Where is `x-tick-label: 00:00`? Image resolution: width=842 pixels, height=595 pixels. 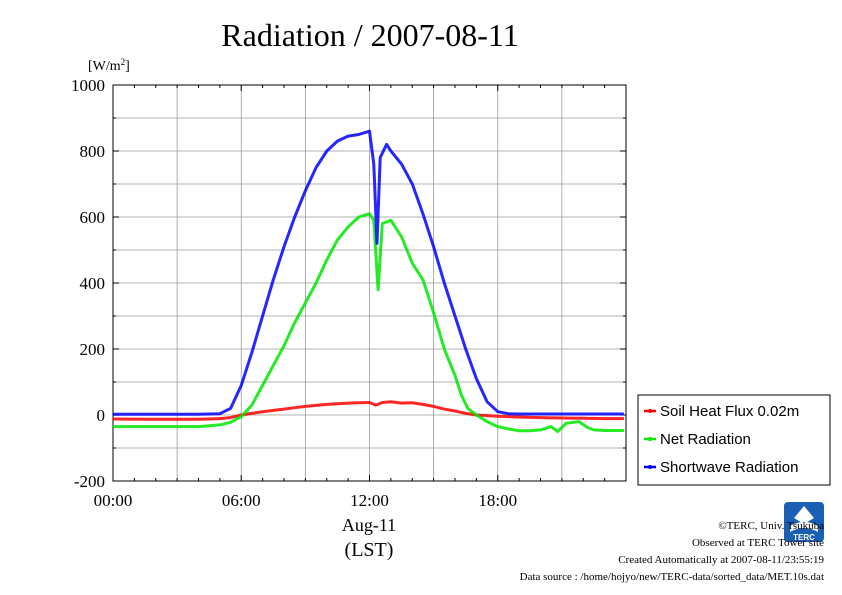
x-tick-label: 00:00 is located at coordinates (113, 500).